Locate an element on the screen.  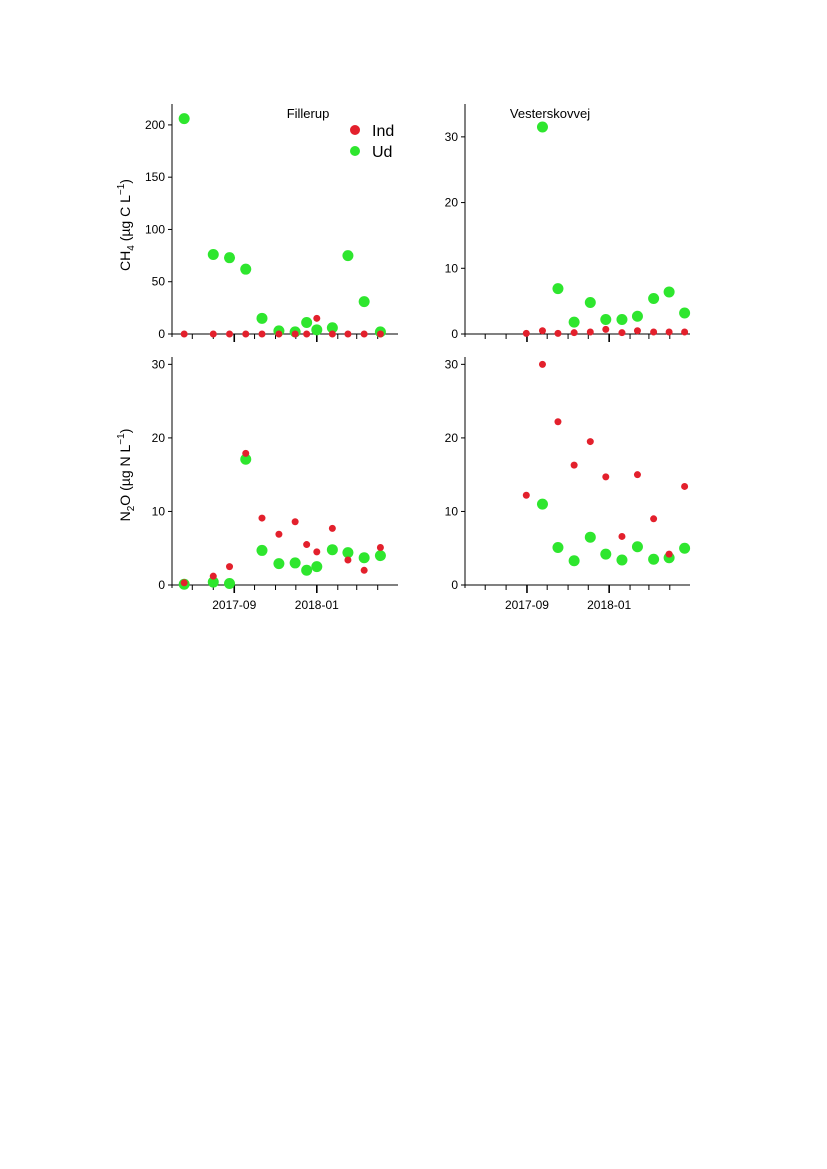
y-tick-label: 200 is located at coordinates (155, 125).